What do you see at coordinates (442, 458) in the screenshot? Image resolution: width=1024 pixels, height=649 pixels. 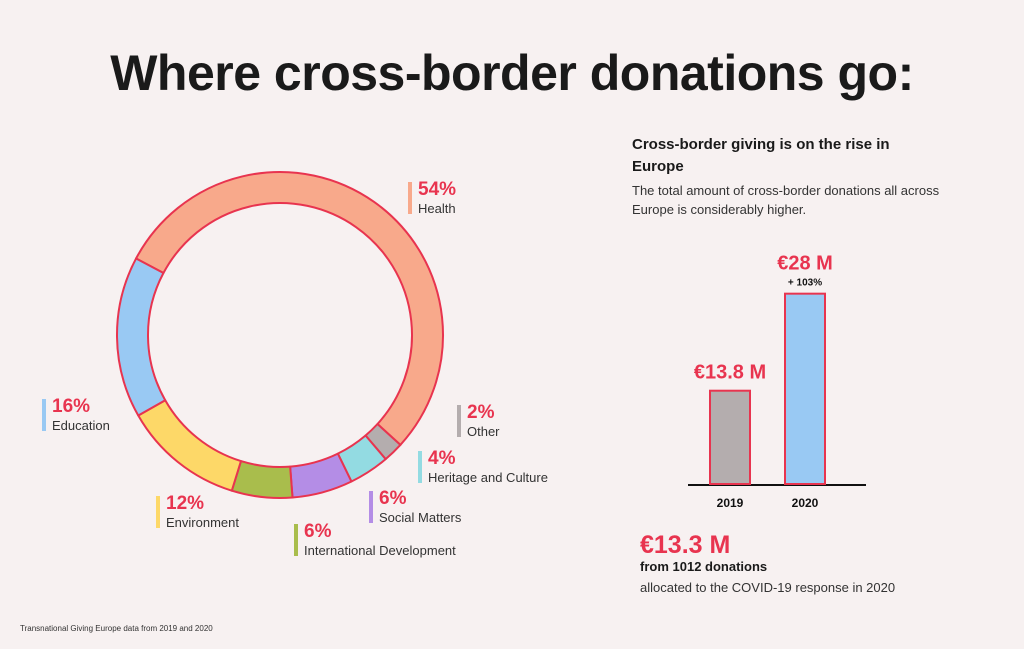 I see `heritage-percent: 4%` at bounding box center [442, 458].